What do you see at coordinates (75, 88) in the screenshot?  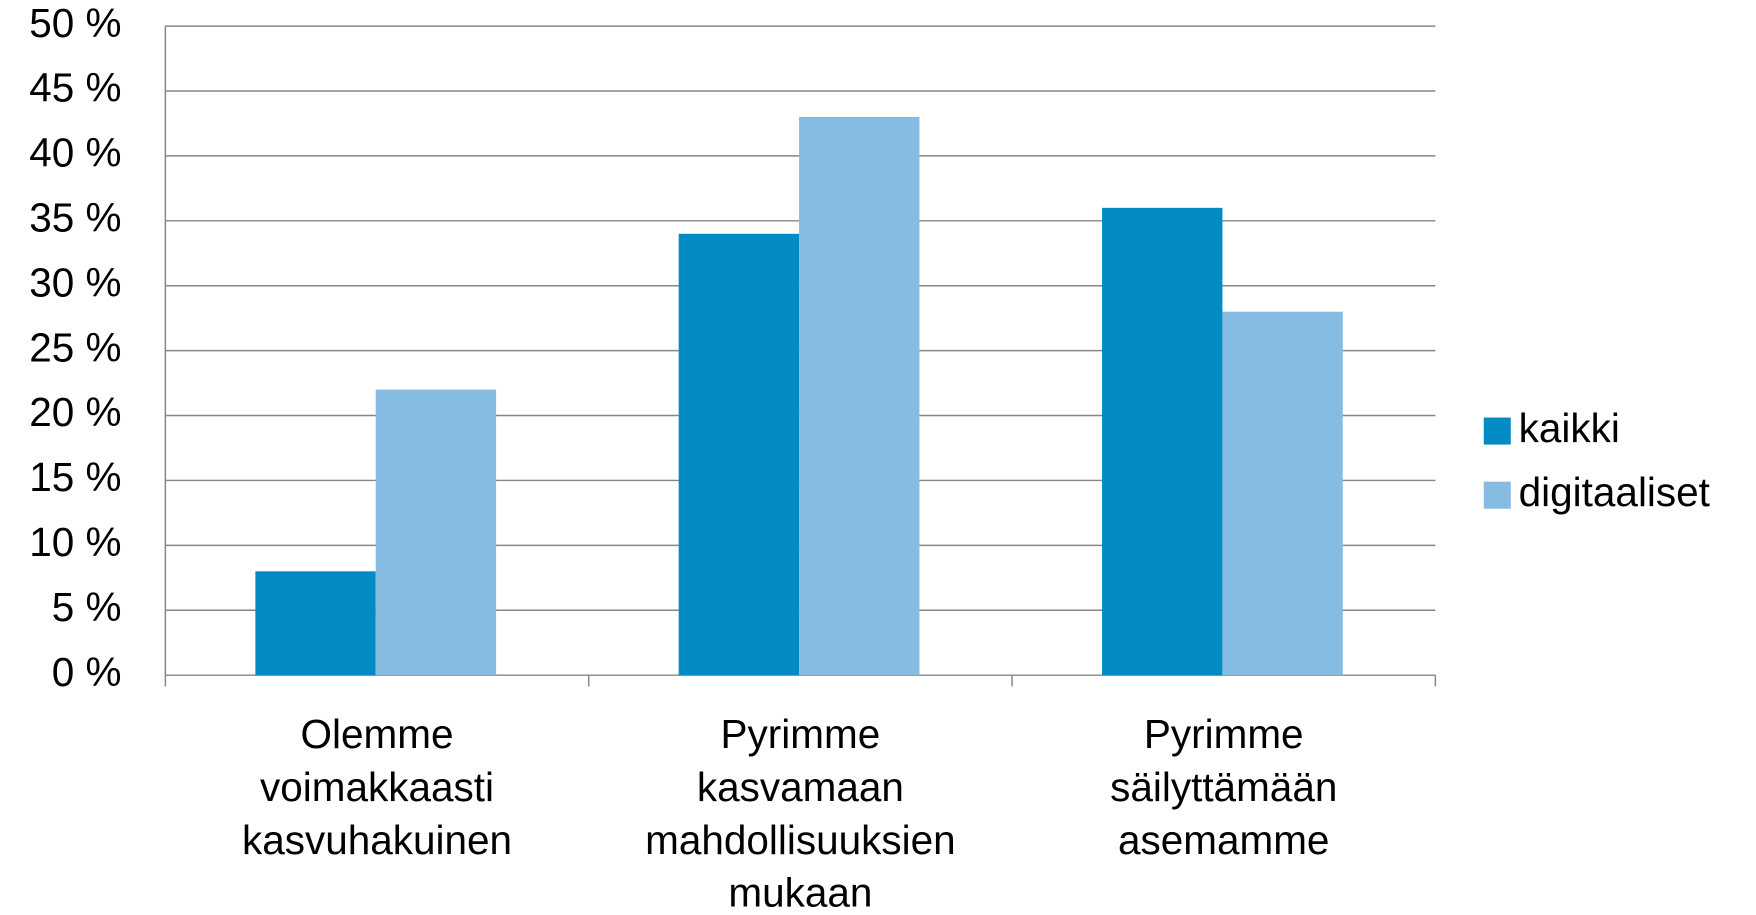 I see `y-tick-label: 45 %` at bounding box center [75, 88].